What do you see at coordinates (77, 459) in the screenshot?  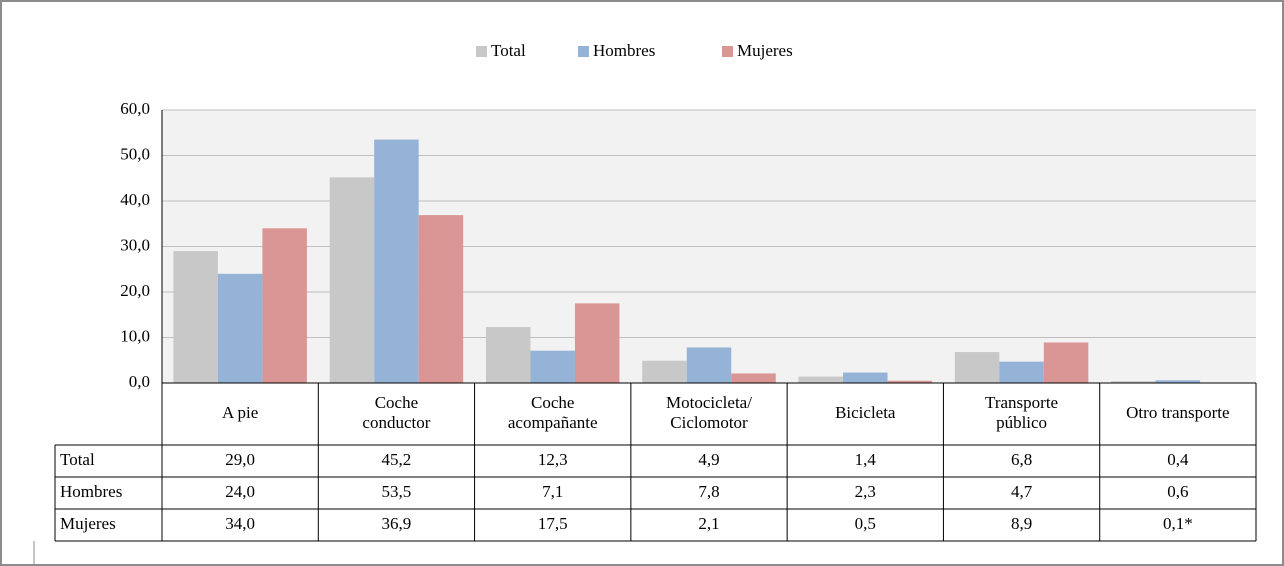 I see `table-row-label: Total` at bounding box center [77, 459].